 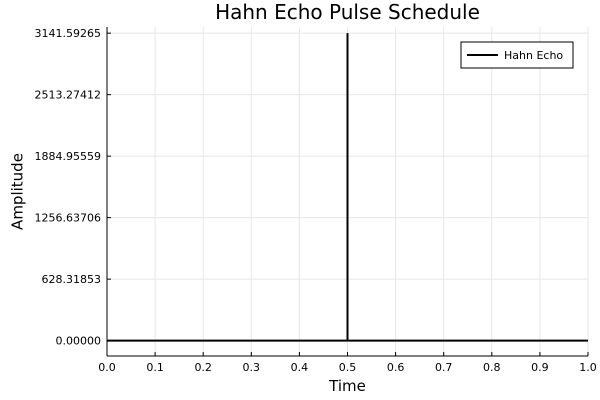 I want to click on legend-label-hahn-echo: Hahn Echo, so click(x=533, y=55).